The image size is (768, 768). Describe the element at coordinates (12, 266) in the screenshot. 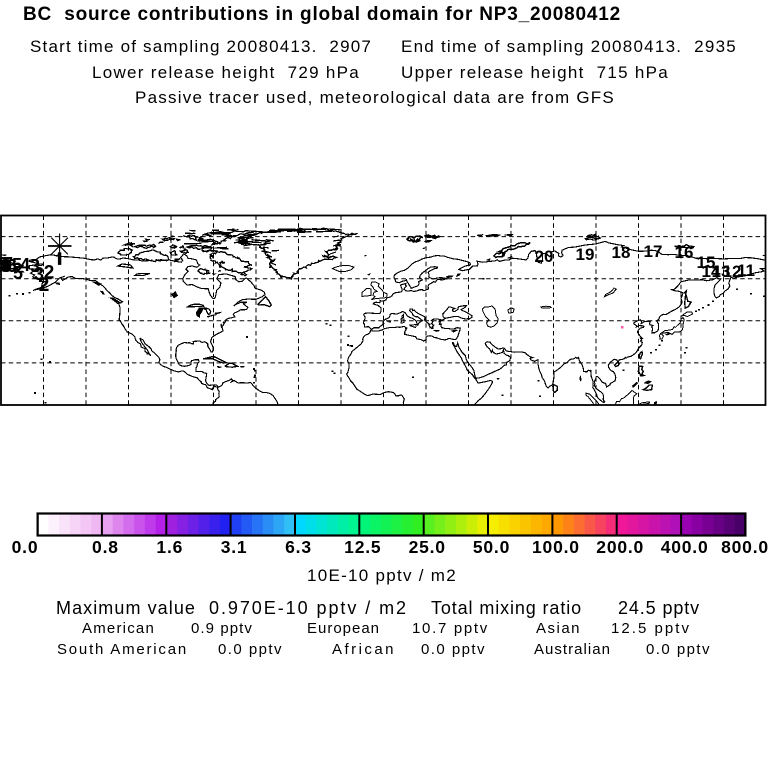

I see `svg-text: 6` at that location.